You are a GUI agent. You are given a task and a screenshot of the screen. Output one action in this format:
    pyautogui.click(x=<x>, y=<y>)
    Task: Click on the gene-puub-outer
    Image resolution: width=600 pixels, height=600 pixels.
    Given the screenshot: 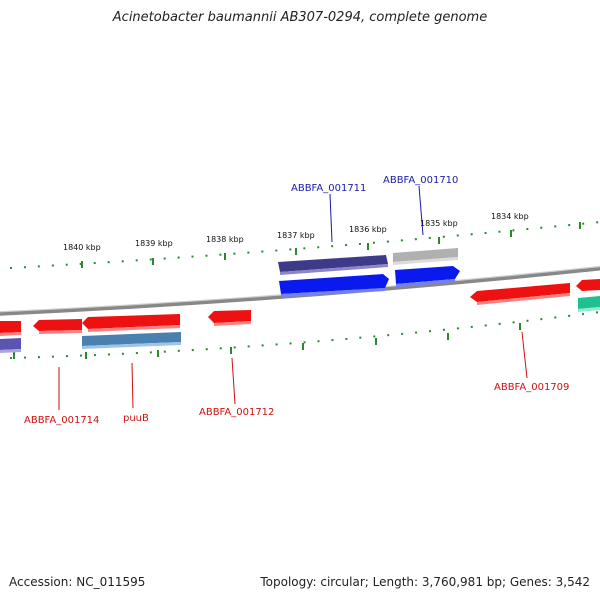 What is the action you would take?
    pyautogui.click(x=131, y=323)
    